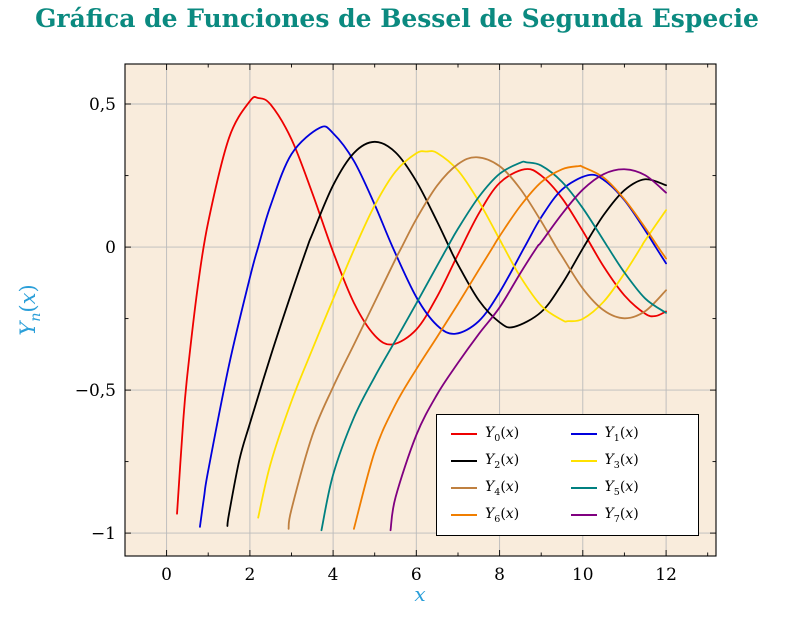  What do you see at coordinates (499, 575) in the screenshot?
I see `x-tick-label: 8` at bounding box center [499, 575].